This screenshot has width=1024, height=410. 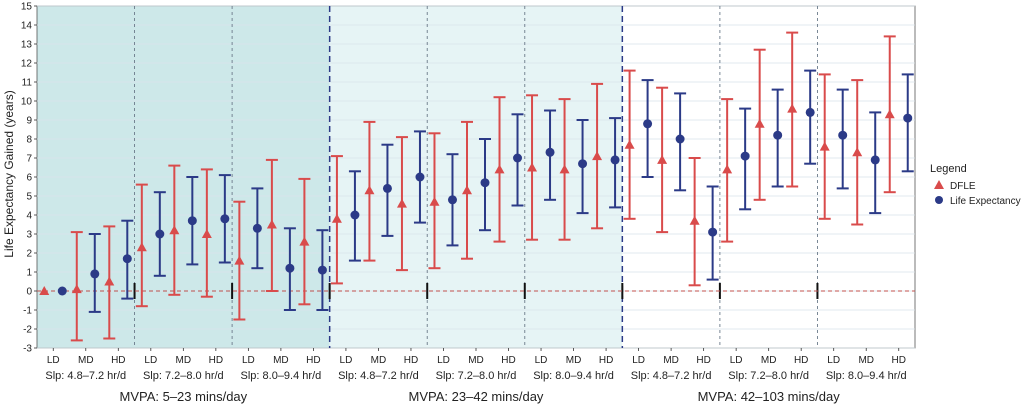 I want to click on y-tick-label: 13, so click(x=27, y=45).